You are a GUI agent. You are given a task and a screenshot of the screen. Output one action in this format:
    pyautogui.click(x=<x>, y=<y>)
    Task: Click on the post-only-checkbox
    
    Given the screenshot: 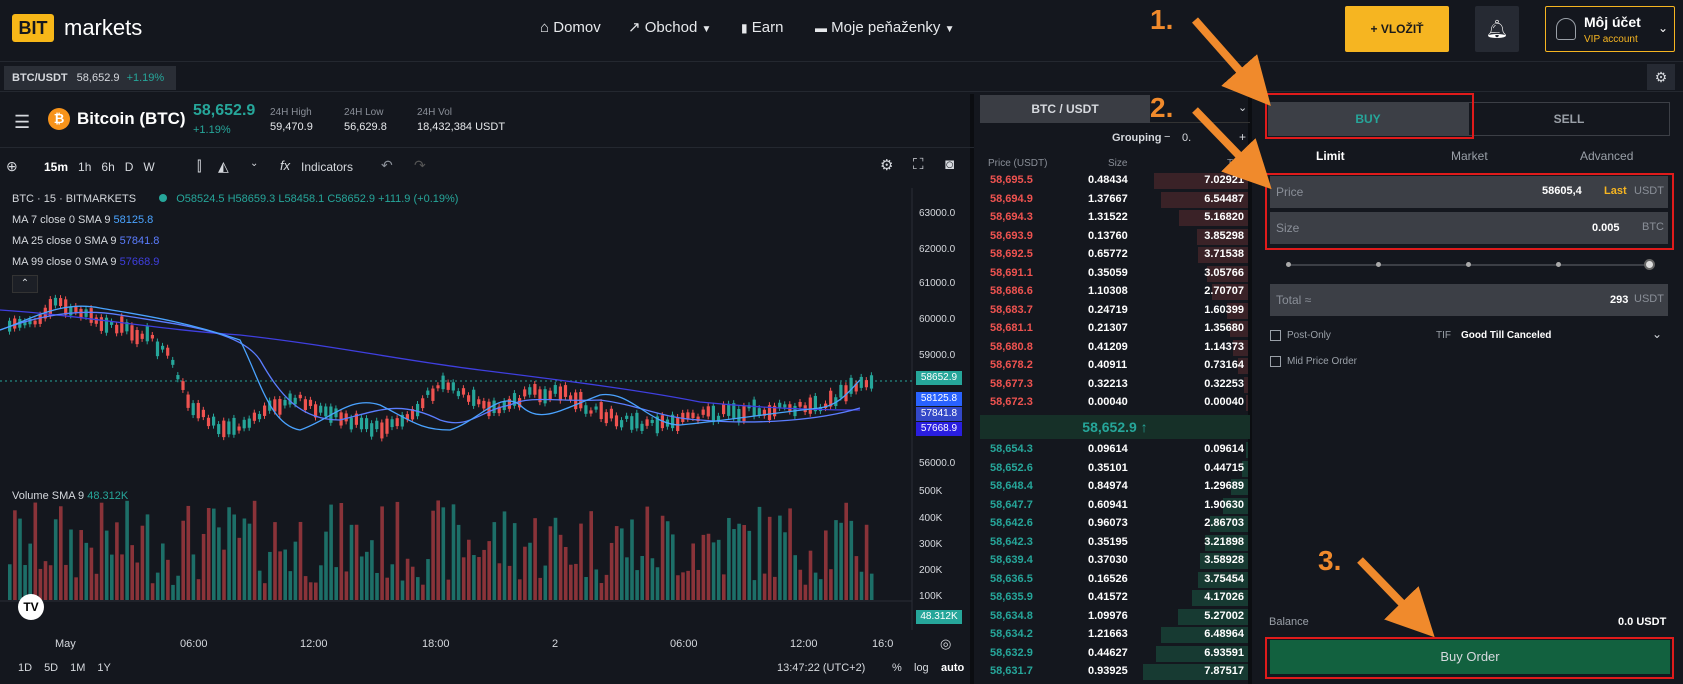 What is the action you would take?
    pyautogui.click(x=1275, y=335)
    